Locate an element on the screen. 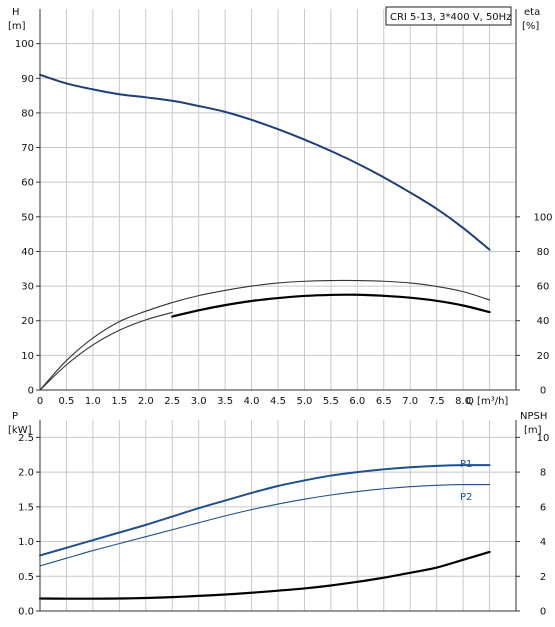 Image resolution: width=555 pixels, height=627 pixels. left-tick-label: 1.5 is located at coordinates (26, 507).